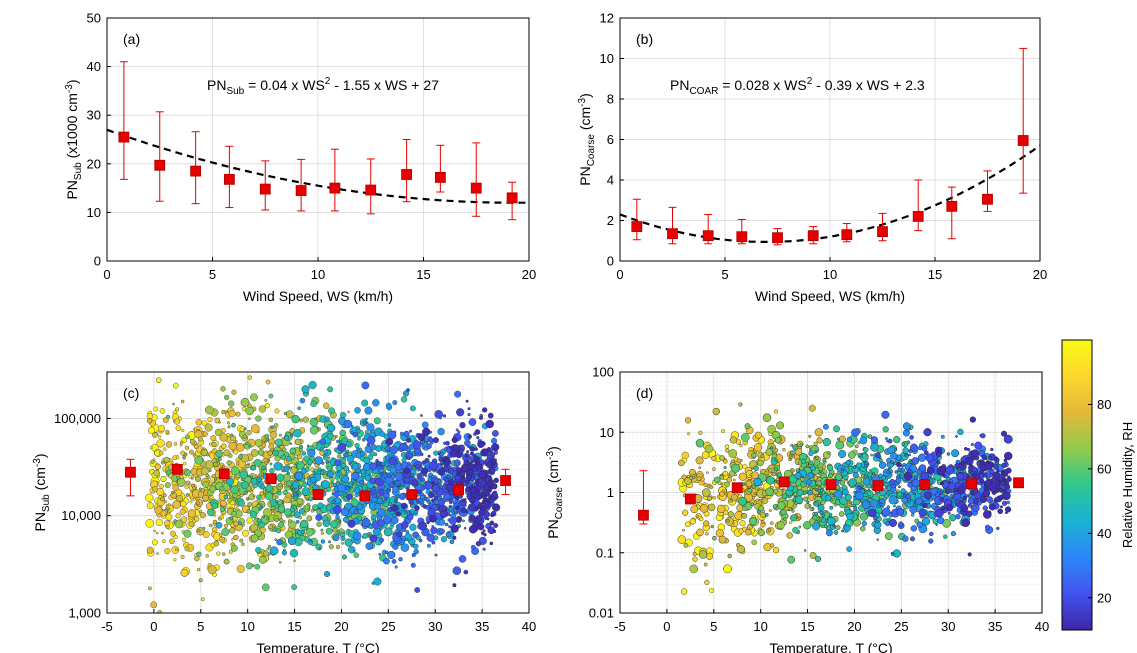 The width and height of the screenshot is (1137, 653). What do you see at coordinates (318, 166) in the screenshot?
I see `fit-curve` at bounding box center [318, 166].